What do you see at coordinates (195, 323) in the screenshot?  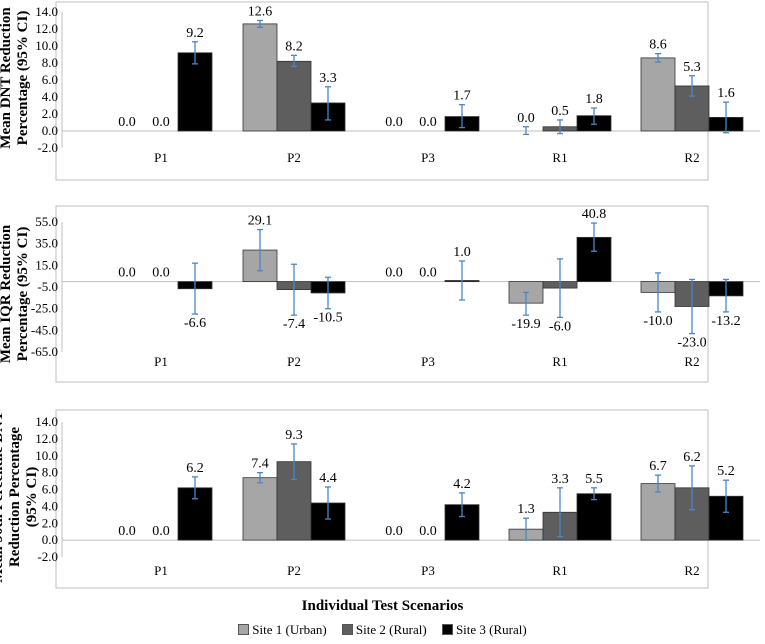 I see `data-label: -6.6` at bounding box center [195, 323].